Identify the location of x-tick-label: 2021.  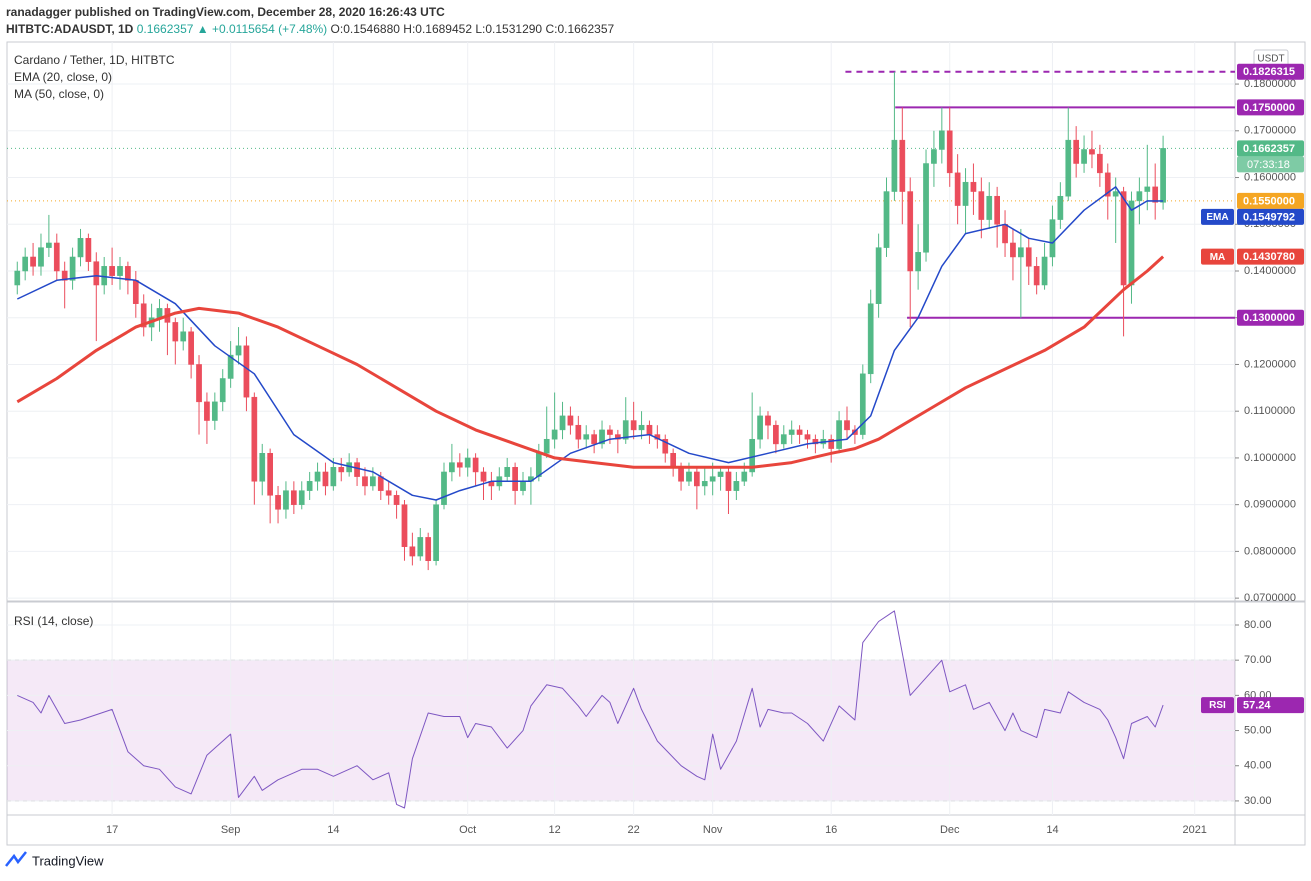
(1194, 830).